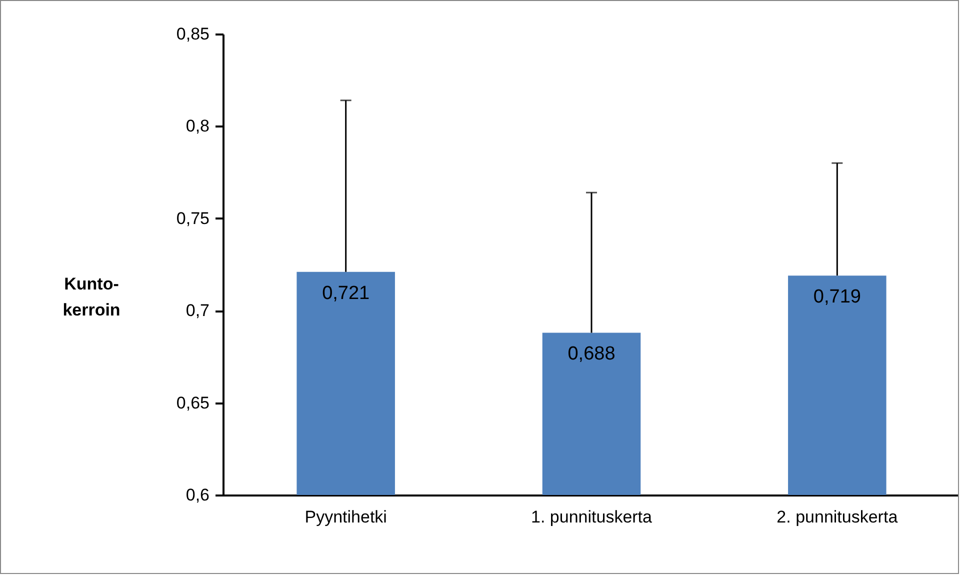 This screenshot has width=961, height=576. I want to click on data-label: 0,721, so click(346, 293).